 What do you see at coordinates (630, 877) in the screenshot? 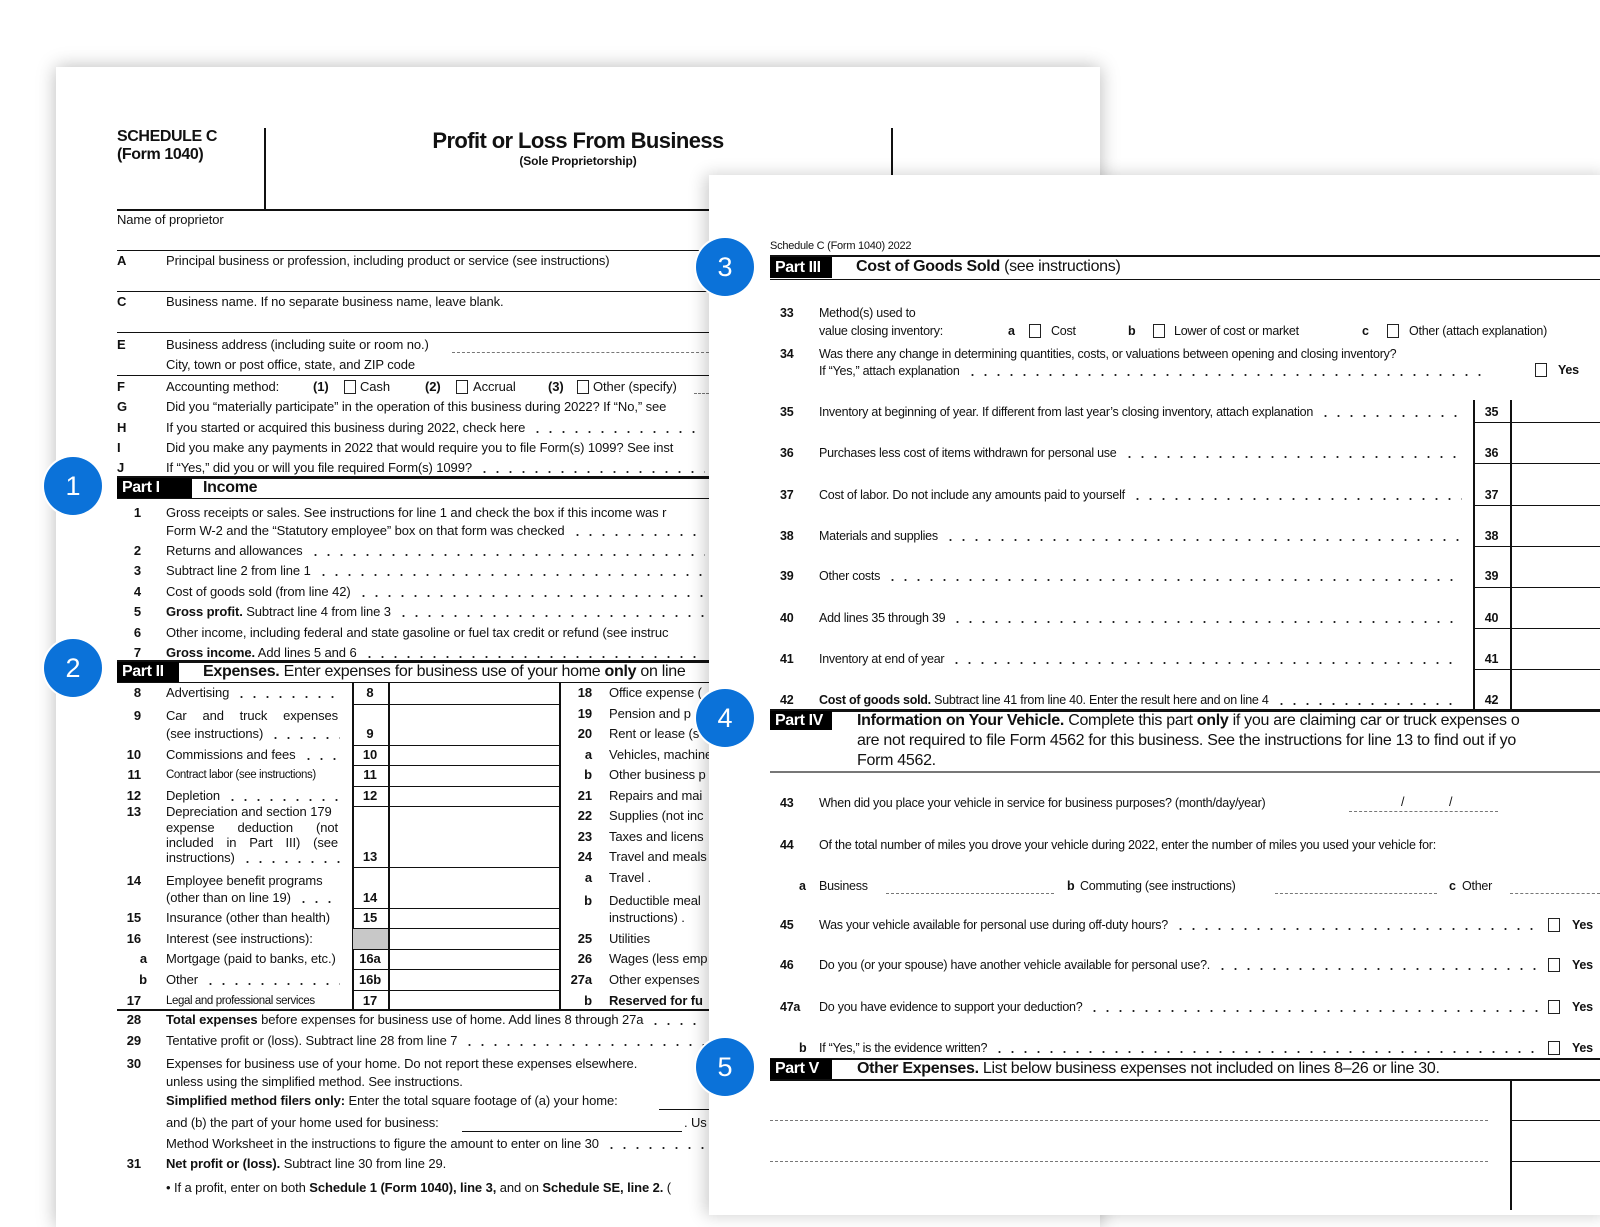
I see `text-segment: Travel .` at bounding box center [630, 877].